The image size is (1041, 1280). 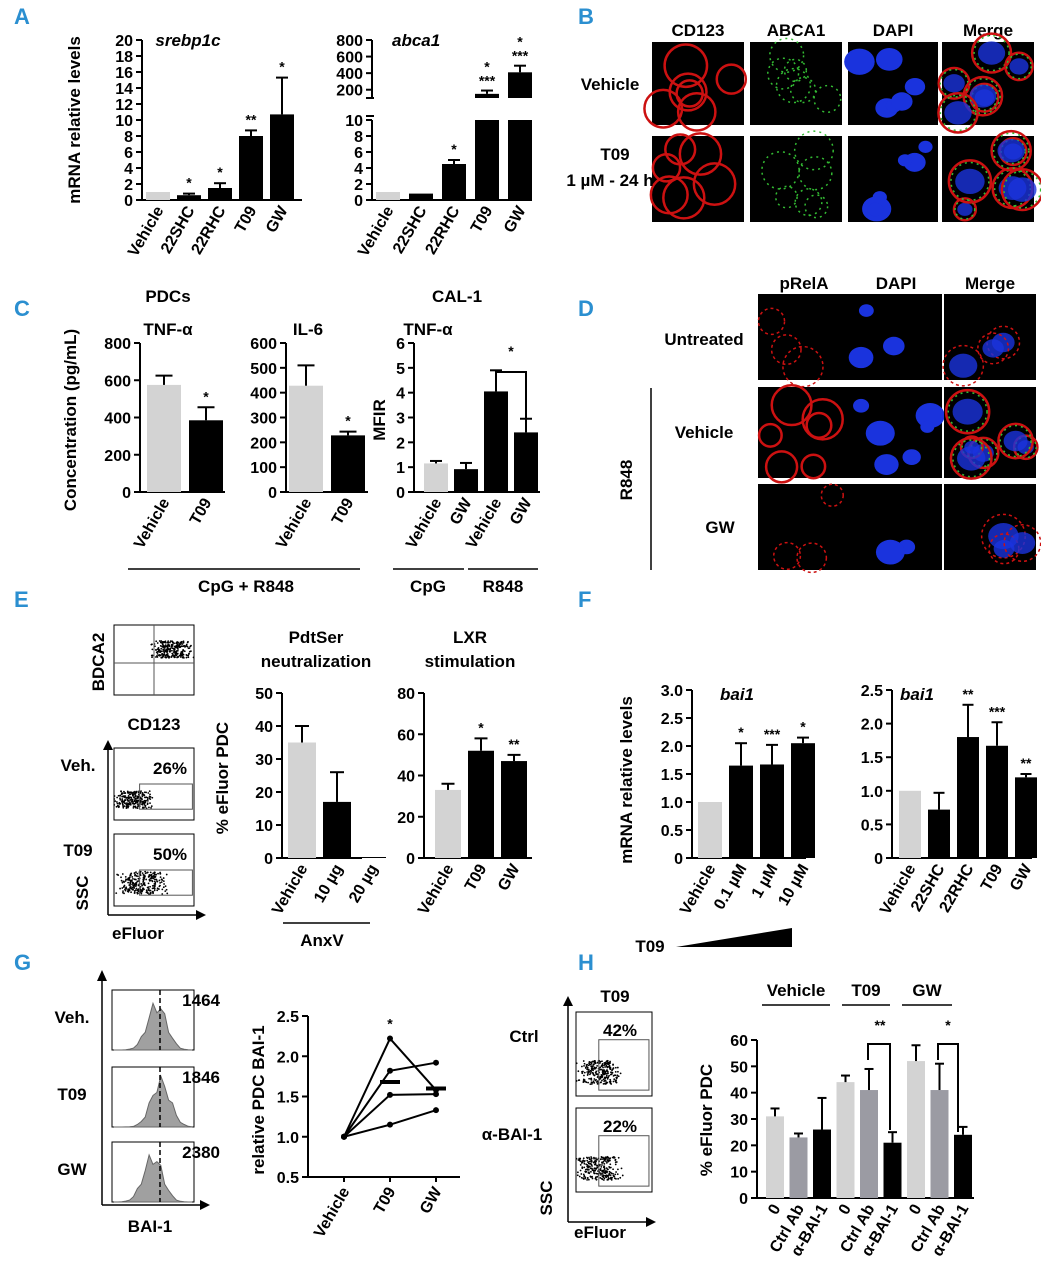 What do you see at coordinates (798, 1167) in the screenshot?
I see `bar-Ctrl Ab` at bounding box center [798, 1167].